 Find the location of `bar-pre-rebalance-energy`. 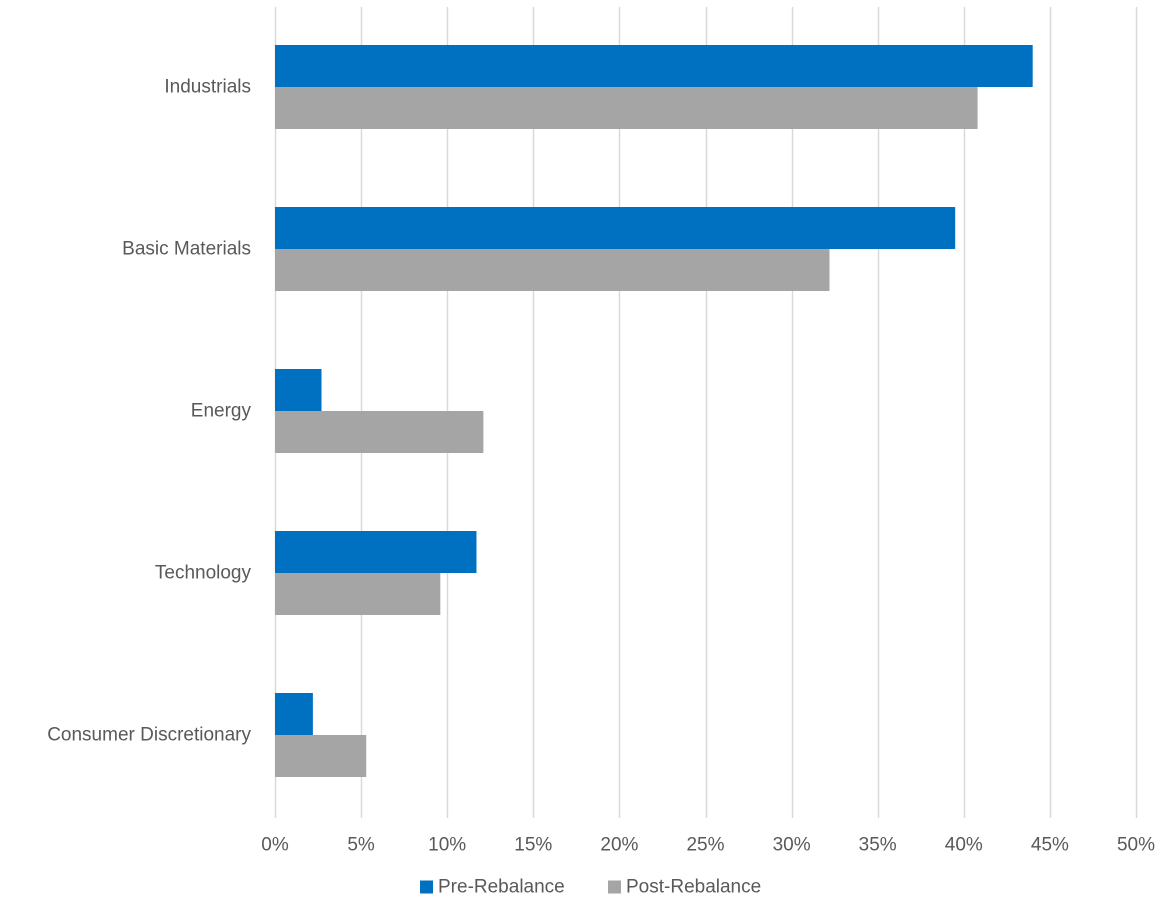

bar-pre-rebalance-energy is located at coordinates (298, 390).